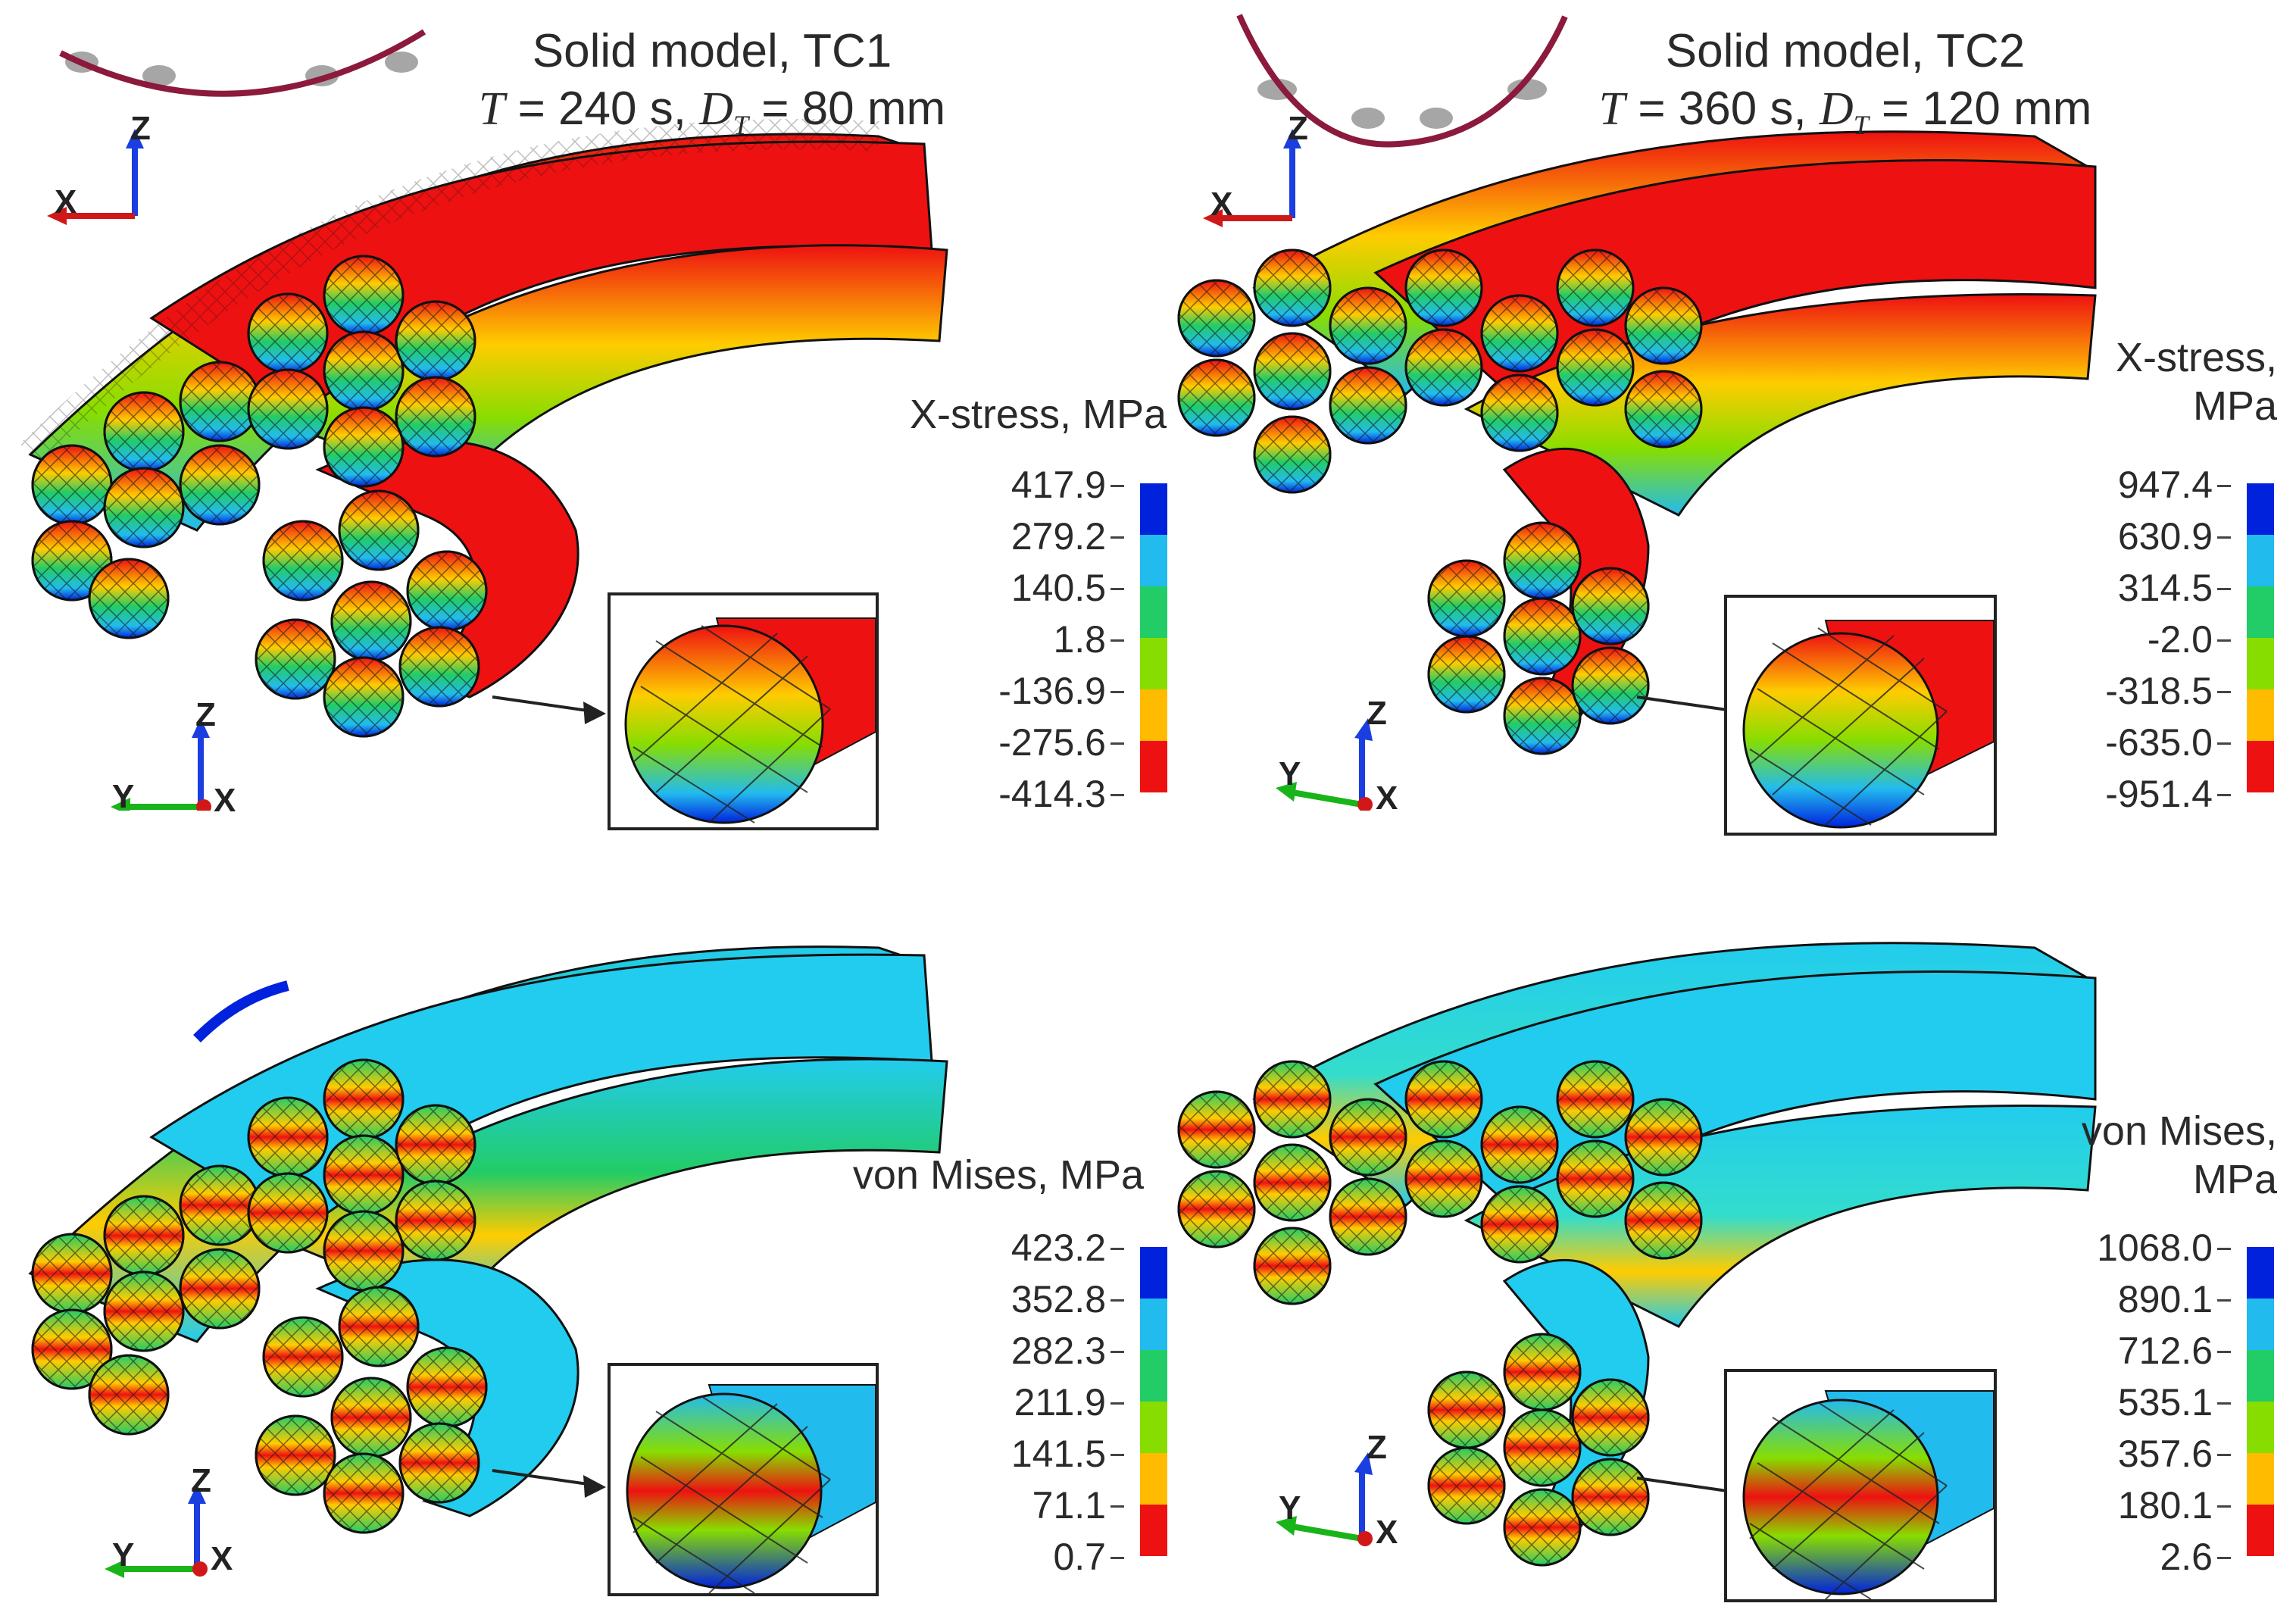 The height and width of the screenshot is (1622, 2296). What do you see at coordinates (2186, 1557) in the screenshot?
I see `legend-tick-7: 2.6` at bounding box center [2186, 1557].